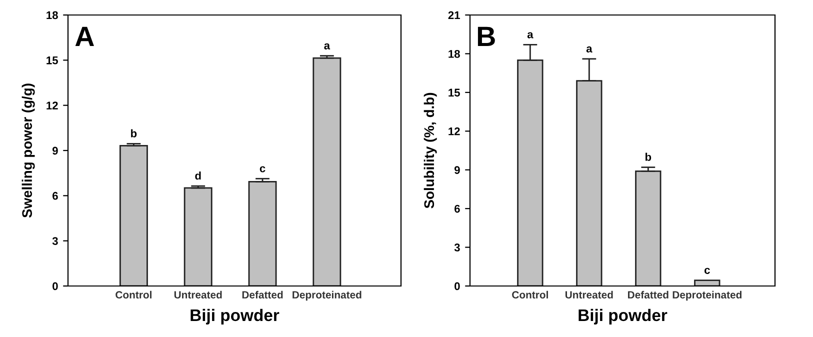  What do you see at coordinates (486, 36) in the screenshot?
I see `annotation: B` at bounding box center [486, 36].